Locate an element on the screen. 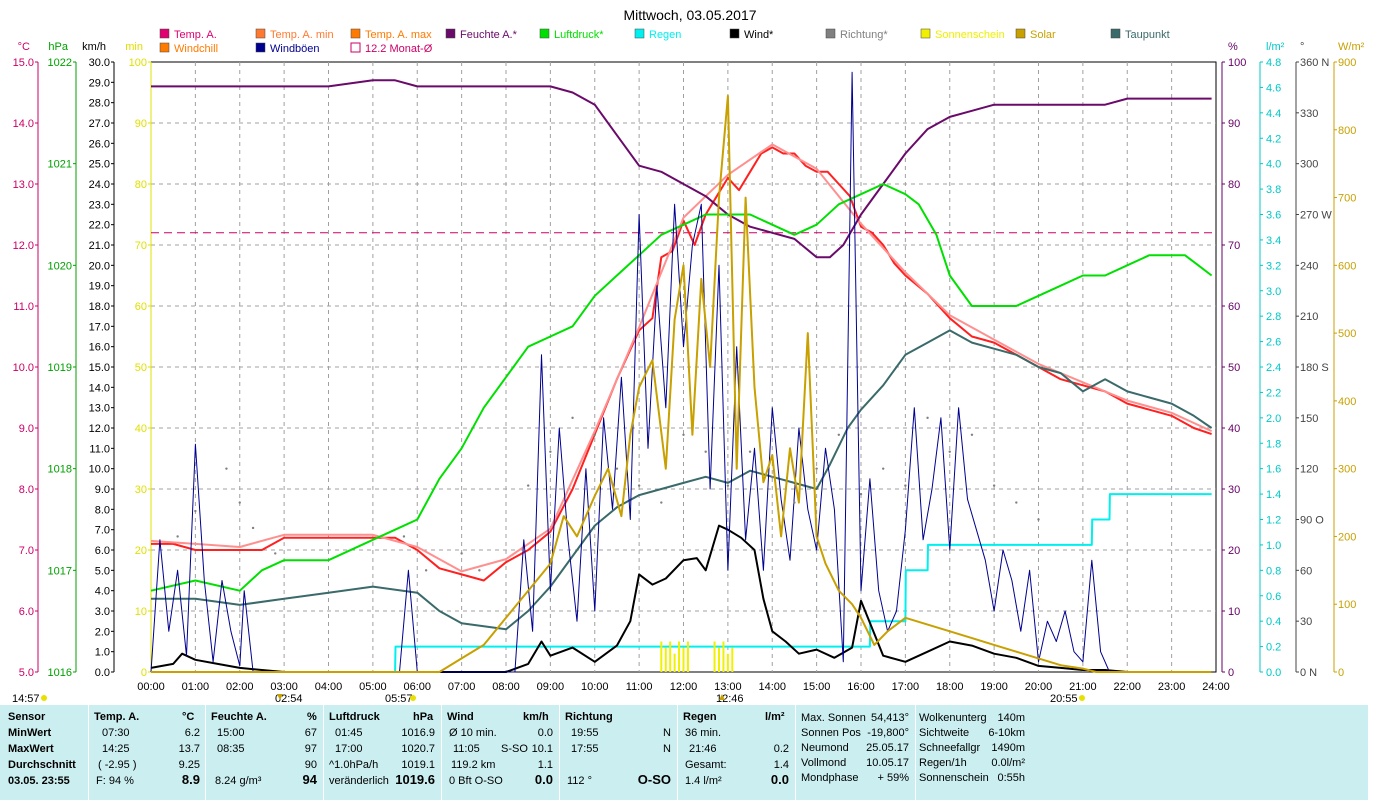 The width and height of the screenshot is (1381, 800). humidity-tick-label: 20 is located at coordinates (1234, 551).